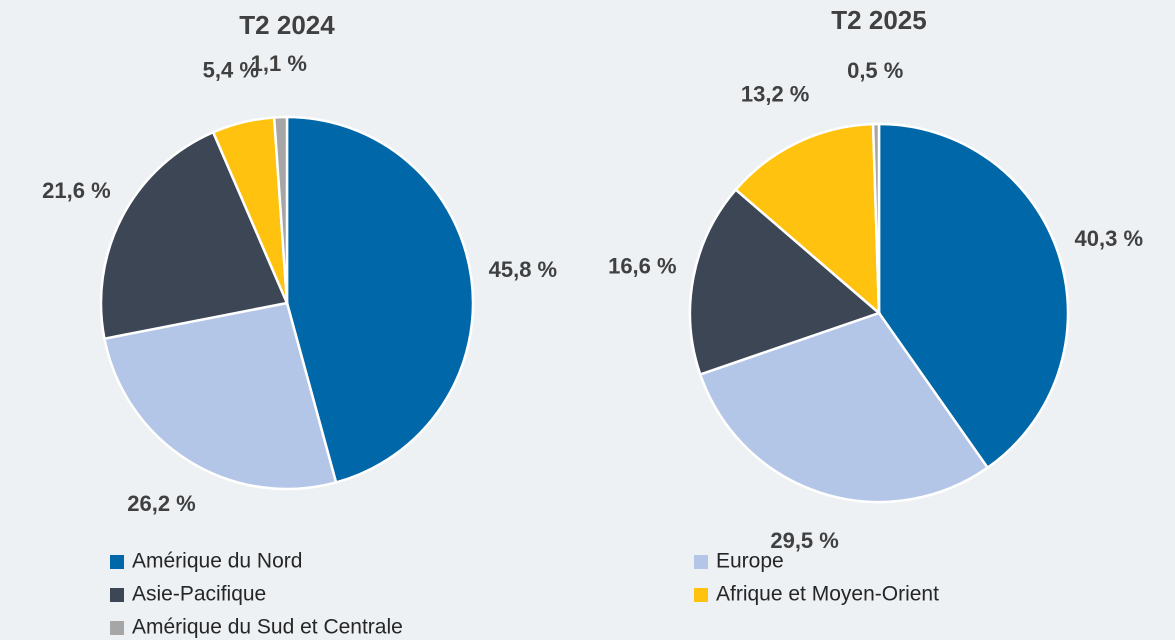 The width and height of the screenshot is (1175, 640). What do you see at coordinates (279, 63) in the screenshot?
I see `data-label: 1,1 %` at bounding box center [279, 63].